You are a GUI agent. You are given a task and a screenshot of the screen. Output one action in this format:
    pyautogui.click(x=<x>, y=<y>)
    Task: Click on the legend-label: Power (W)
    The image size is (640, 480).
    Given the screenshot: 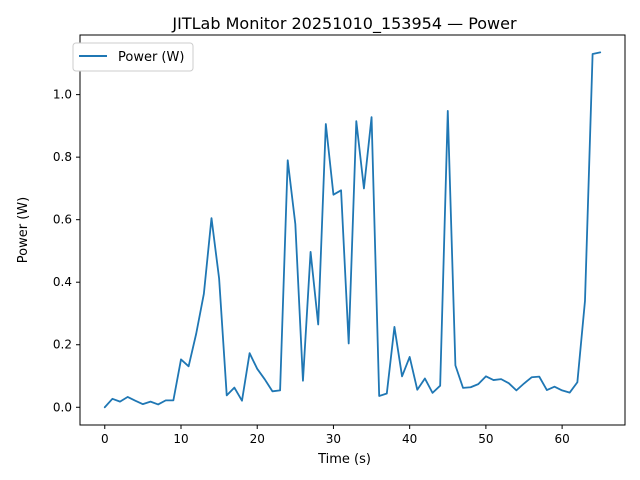 What is the action you would take?
    pyautogui.click(x=151, y=57)
    